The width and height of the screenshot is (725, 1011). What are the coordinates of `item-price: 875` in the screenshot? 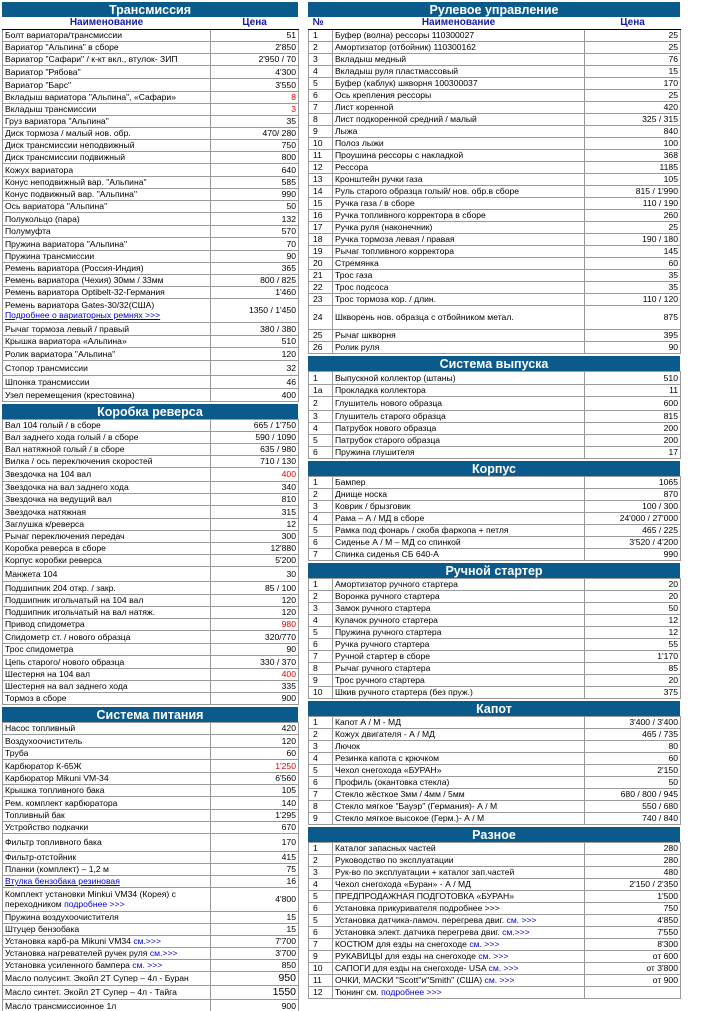 It's located at (632, 317).